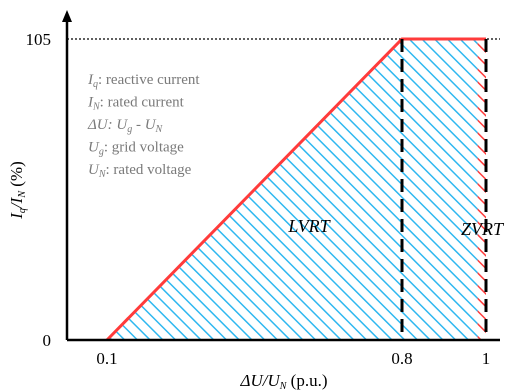  Describe the element at coordinates (39, 39) in the screenshot. I see `y-tick-label: 105` at that location.